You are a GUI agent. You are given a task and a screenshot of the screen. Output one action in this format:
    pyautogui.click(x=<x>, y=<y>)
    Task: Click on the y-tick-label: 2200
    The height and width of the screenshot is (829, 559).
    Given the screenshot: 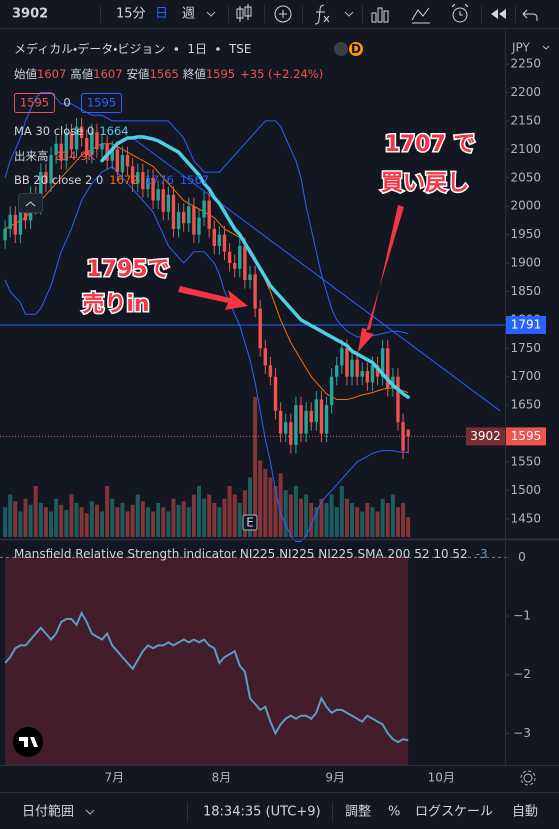 What is the action you would take?
    pyautogui.click(x=525, y=92)
    